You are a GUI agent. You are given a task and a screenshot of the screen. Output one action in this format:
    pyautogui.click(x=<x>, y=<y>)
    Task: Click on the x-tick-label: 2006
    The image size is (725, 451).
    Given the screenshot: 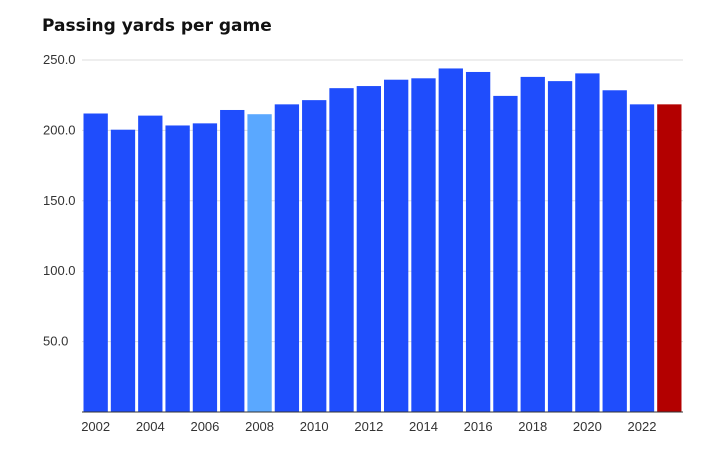 What is the action you would take?
    pyautogui.click(x=204, y=426)
    